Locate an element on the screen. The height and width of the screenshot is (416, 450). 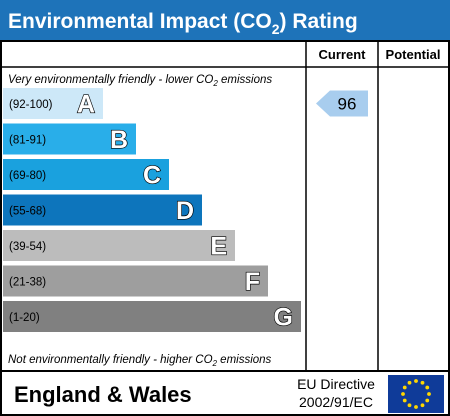
band-d is located at coordinates (102, 210).